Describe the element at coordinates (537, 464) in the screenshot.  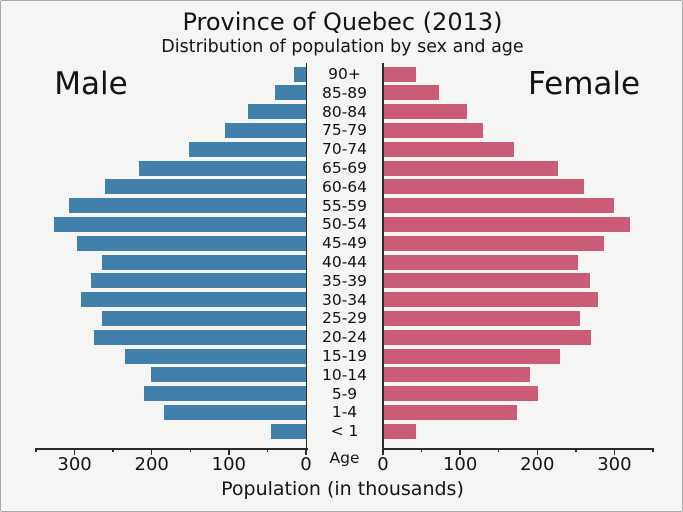
I see `x-tick-label-right: 200` at that location.